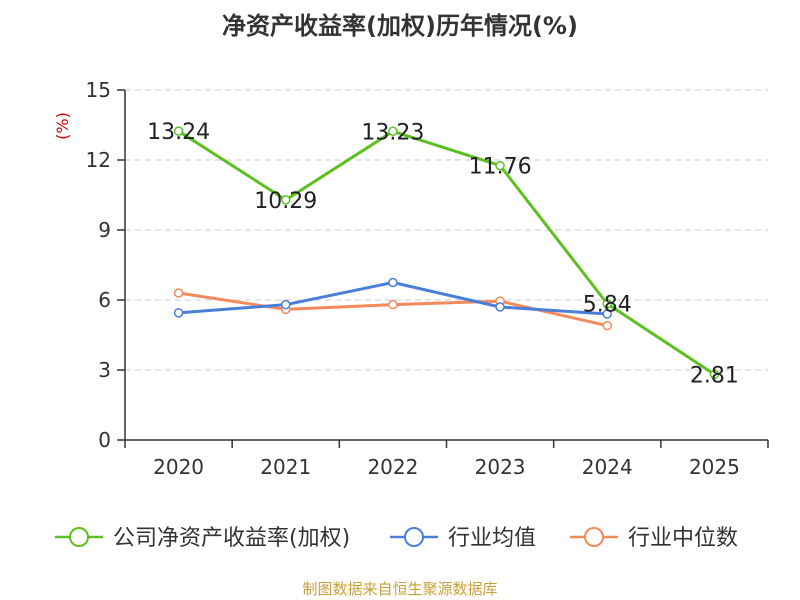 This screenshot has width=800, height=600. Describe the element at coordinates (178, 467) in the screenshot. I see `x-tick-label: 2020` at that location.